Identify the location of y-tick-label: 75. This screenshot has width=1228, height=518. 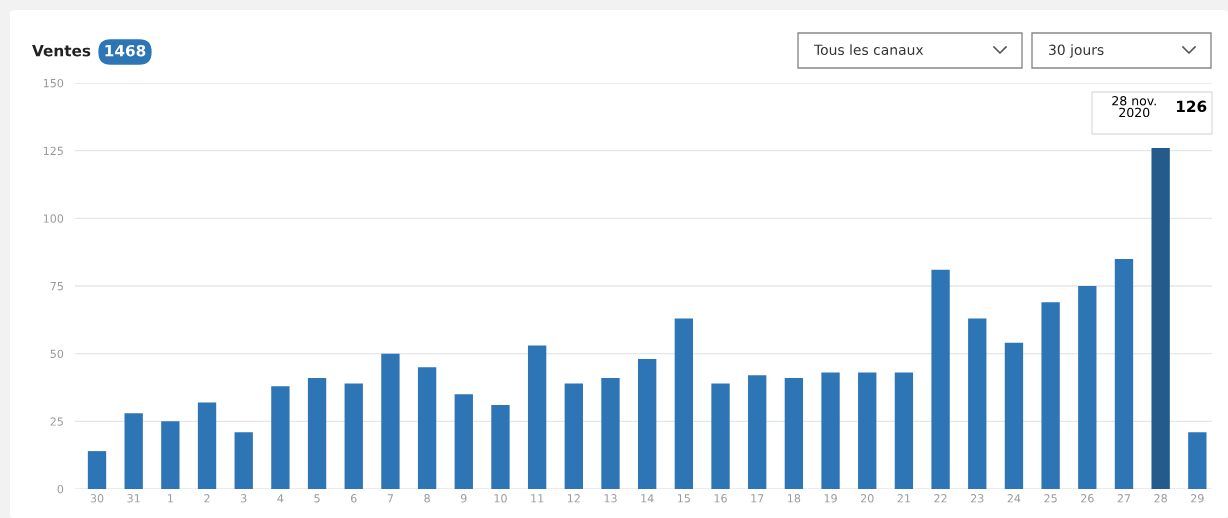
(56, 286).